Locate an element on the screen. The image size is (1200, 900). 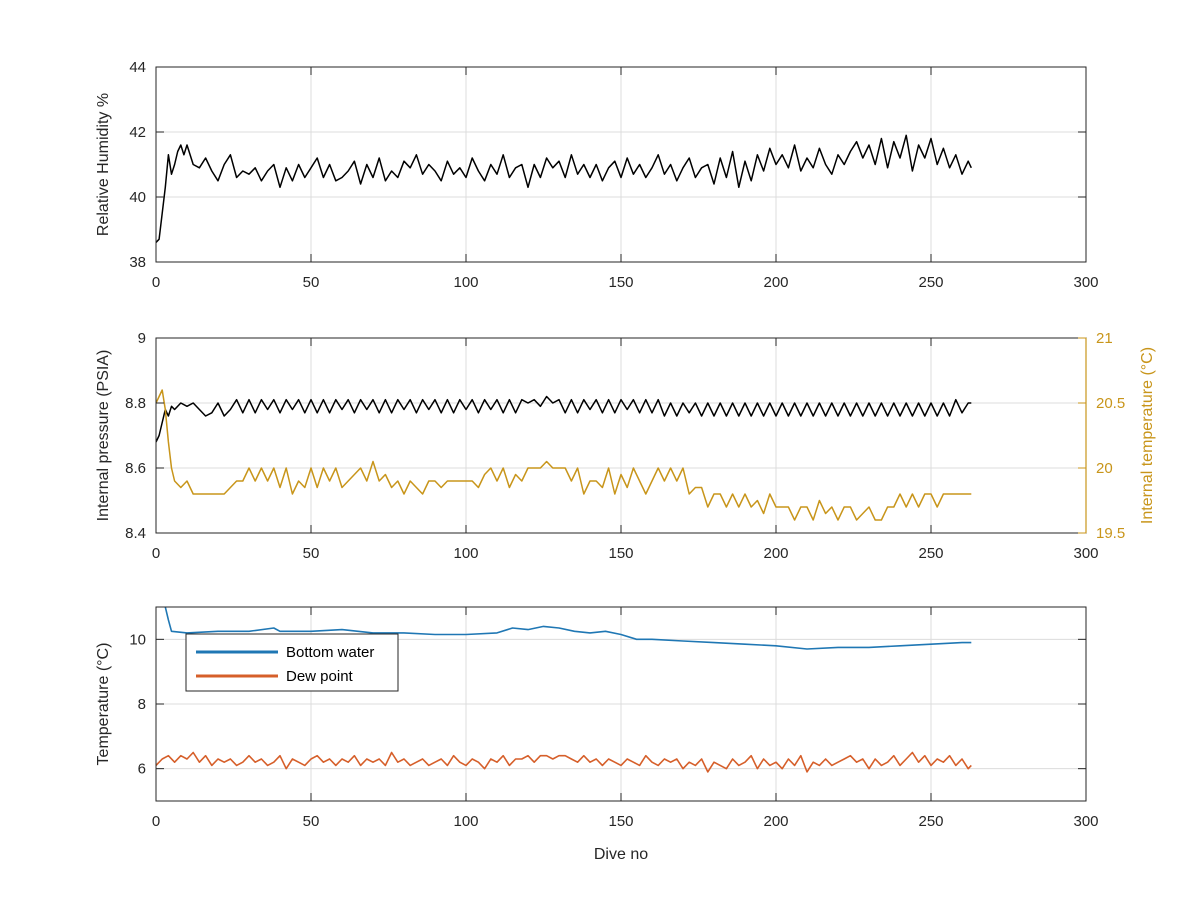
y-tick-label: 44 is located at coordinates (137, 67).